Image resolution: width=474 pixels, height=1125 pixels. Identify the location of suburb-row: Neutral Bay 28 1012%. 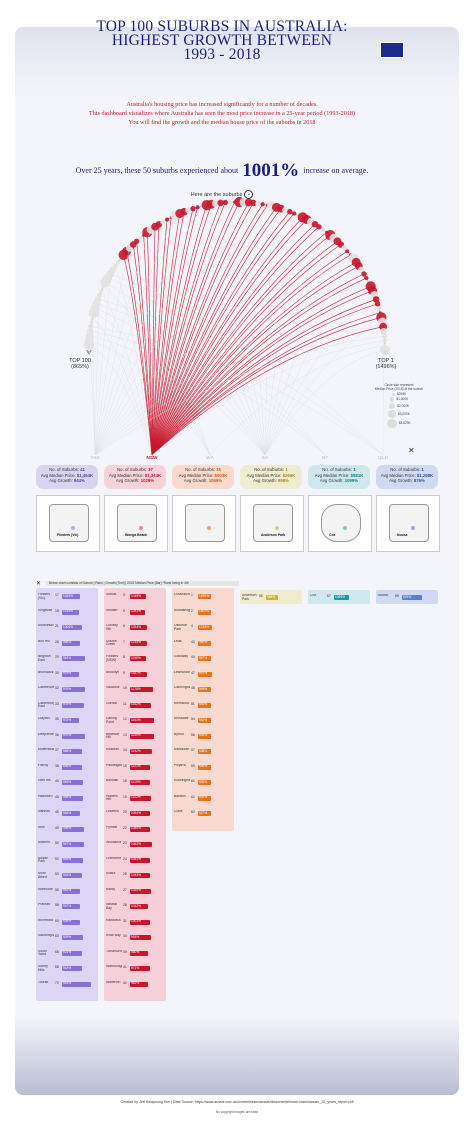
(135, 906).